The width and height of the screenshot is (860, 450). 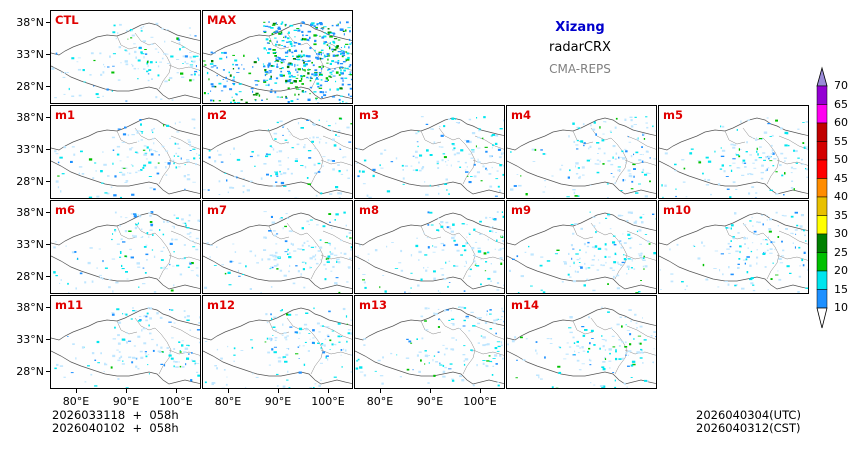 I want to click on panel-label: MAX, so click(x=222, y=20).